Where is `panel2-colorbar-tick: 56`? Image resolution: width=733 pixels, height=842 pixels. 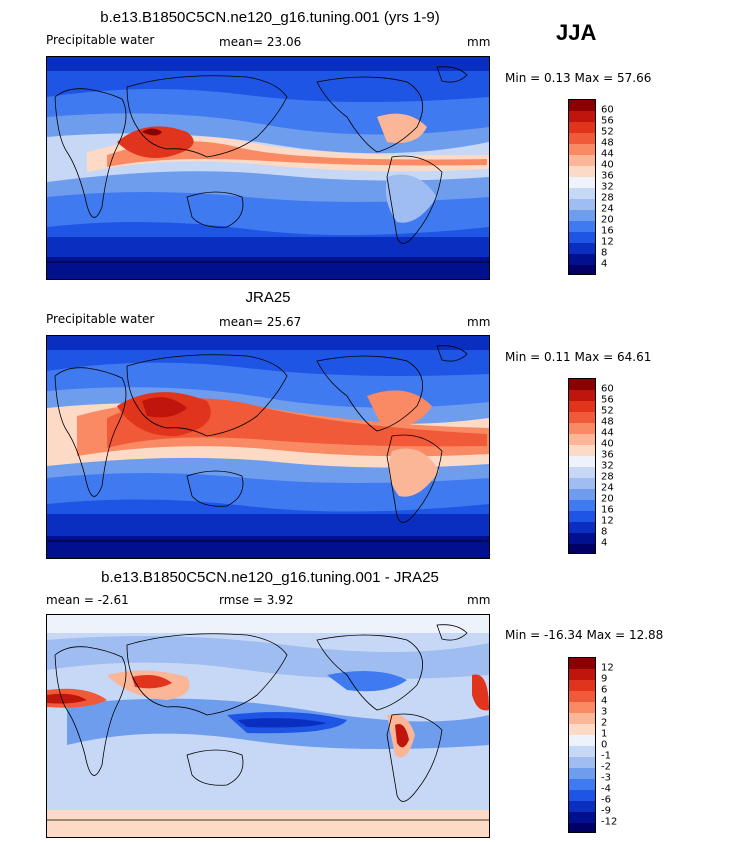 panel2-colorbar-tick: 56 is located at coordinates (607, 400).